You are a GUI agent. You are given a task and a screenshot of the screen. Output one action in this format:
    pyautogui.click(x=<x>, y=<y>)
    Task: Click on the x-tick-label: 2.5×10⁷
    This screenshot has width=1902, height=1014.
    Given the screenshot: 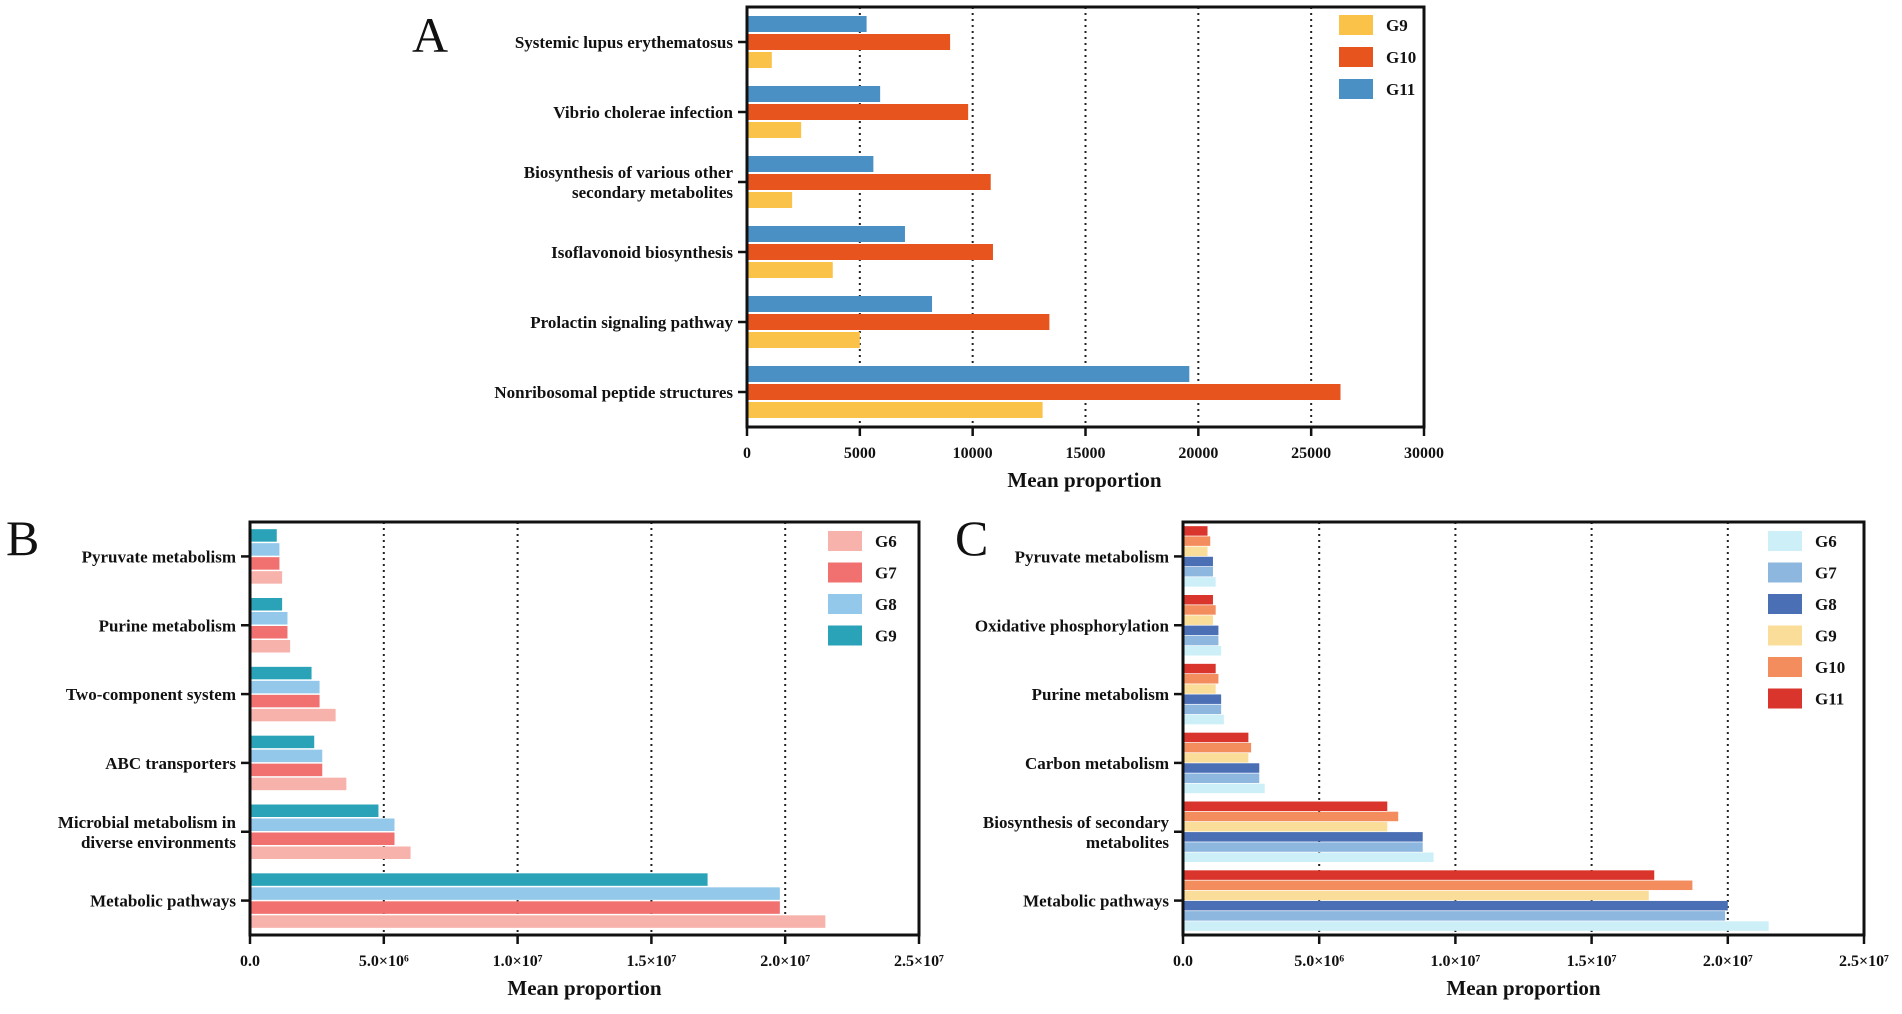 What is the action you would take?
    pyautogui.click(x=1864, y=961)
    